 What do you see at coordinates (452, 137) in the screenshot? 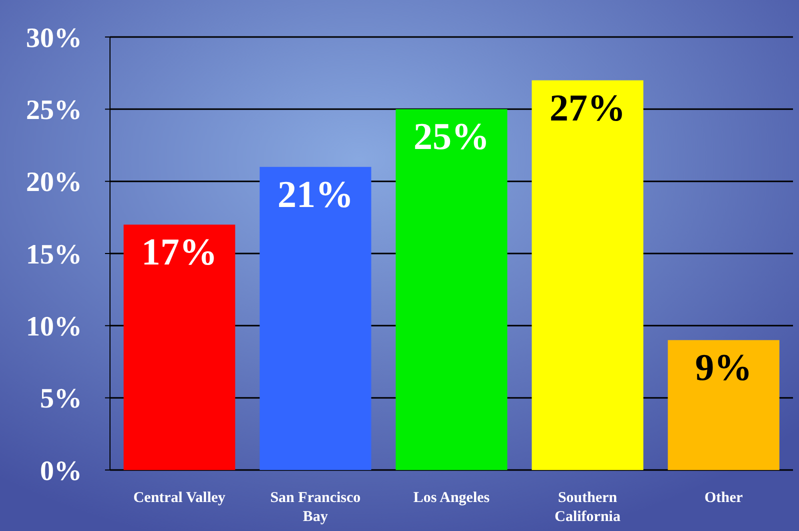
I see `data-label: 25%` at bounding box center [452, 137].